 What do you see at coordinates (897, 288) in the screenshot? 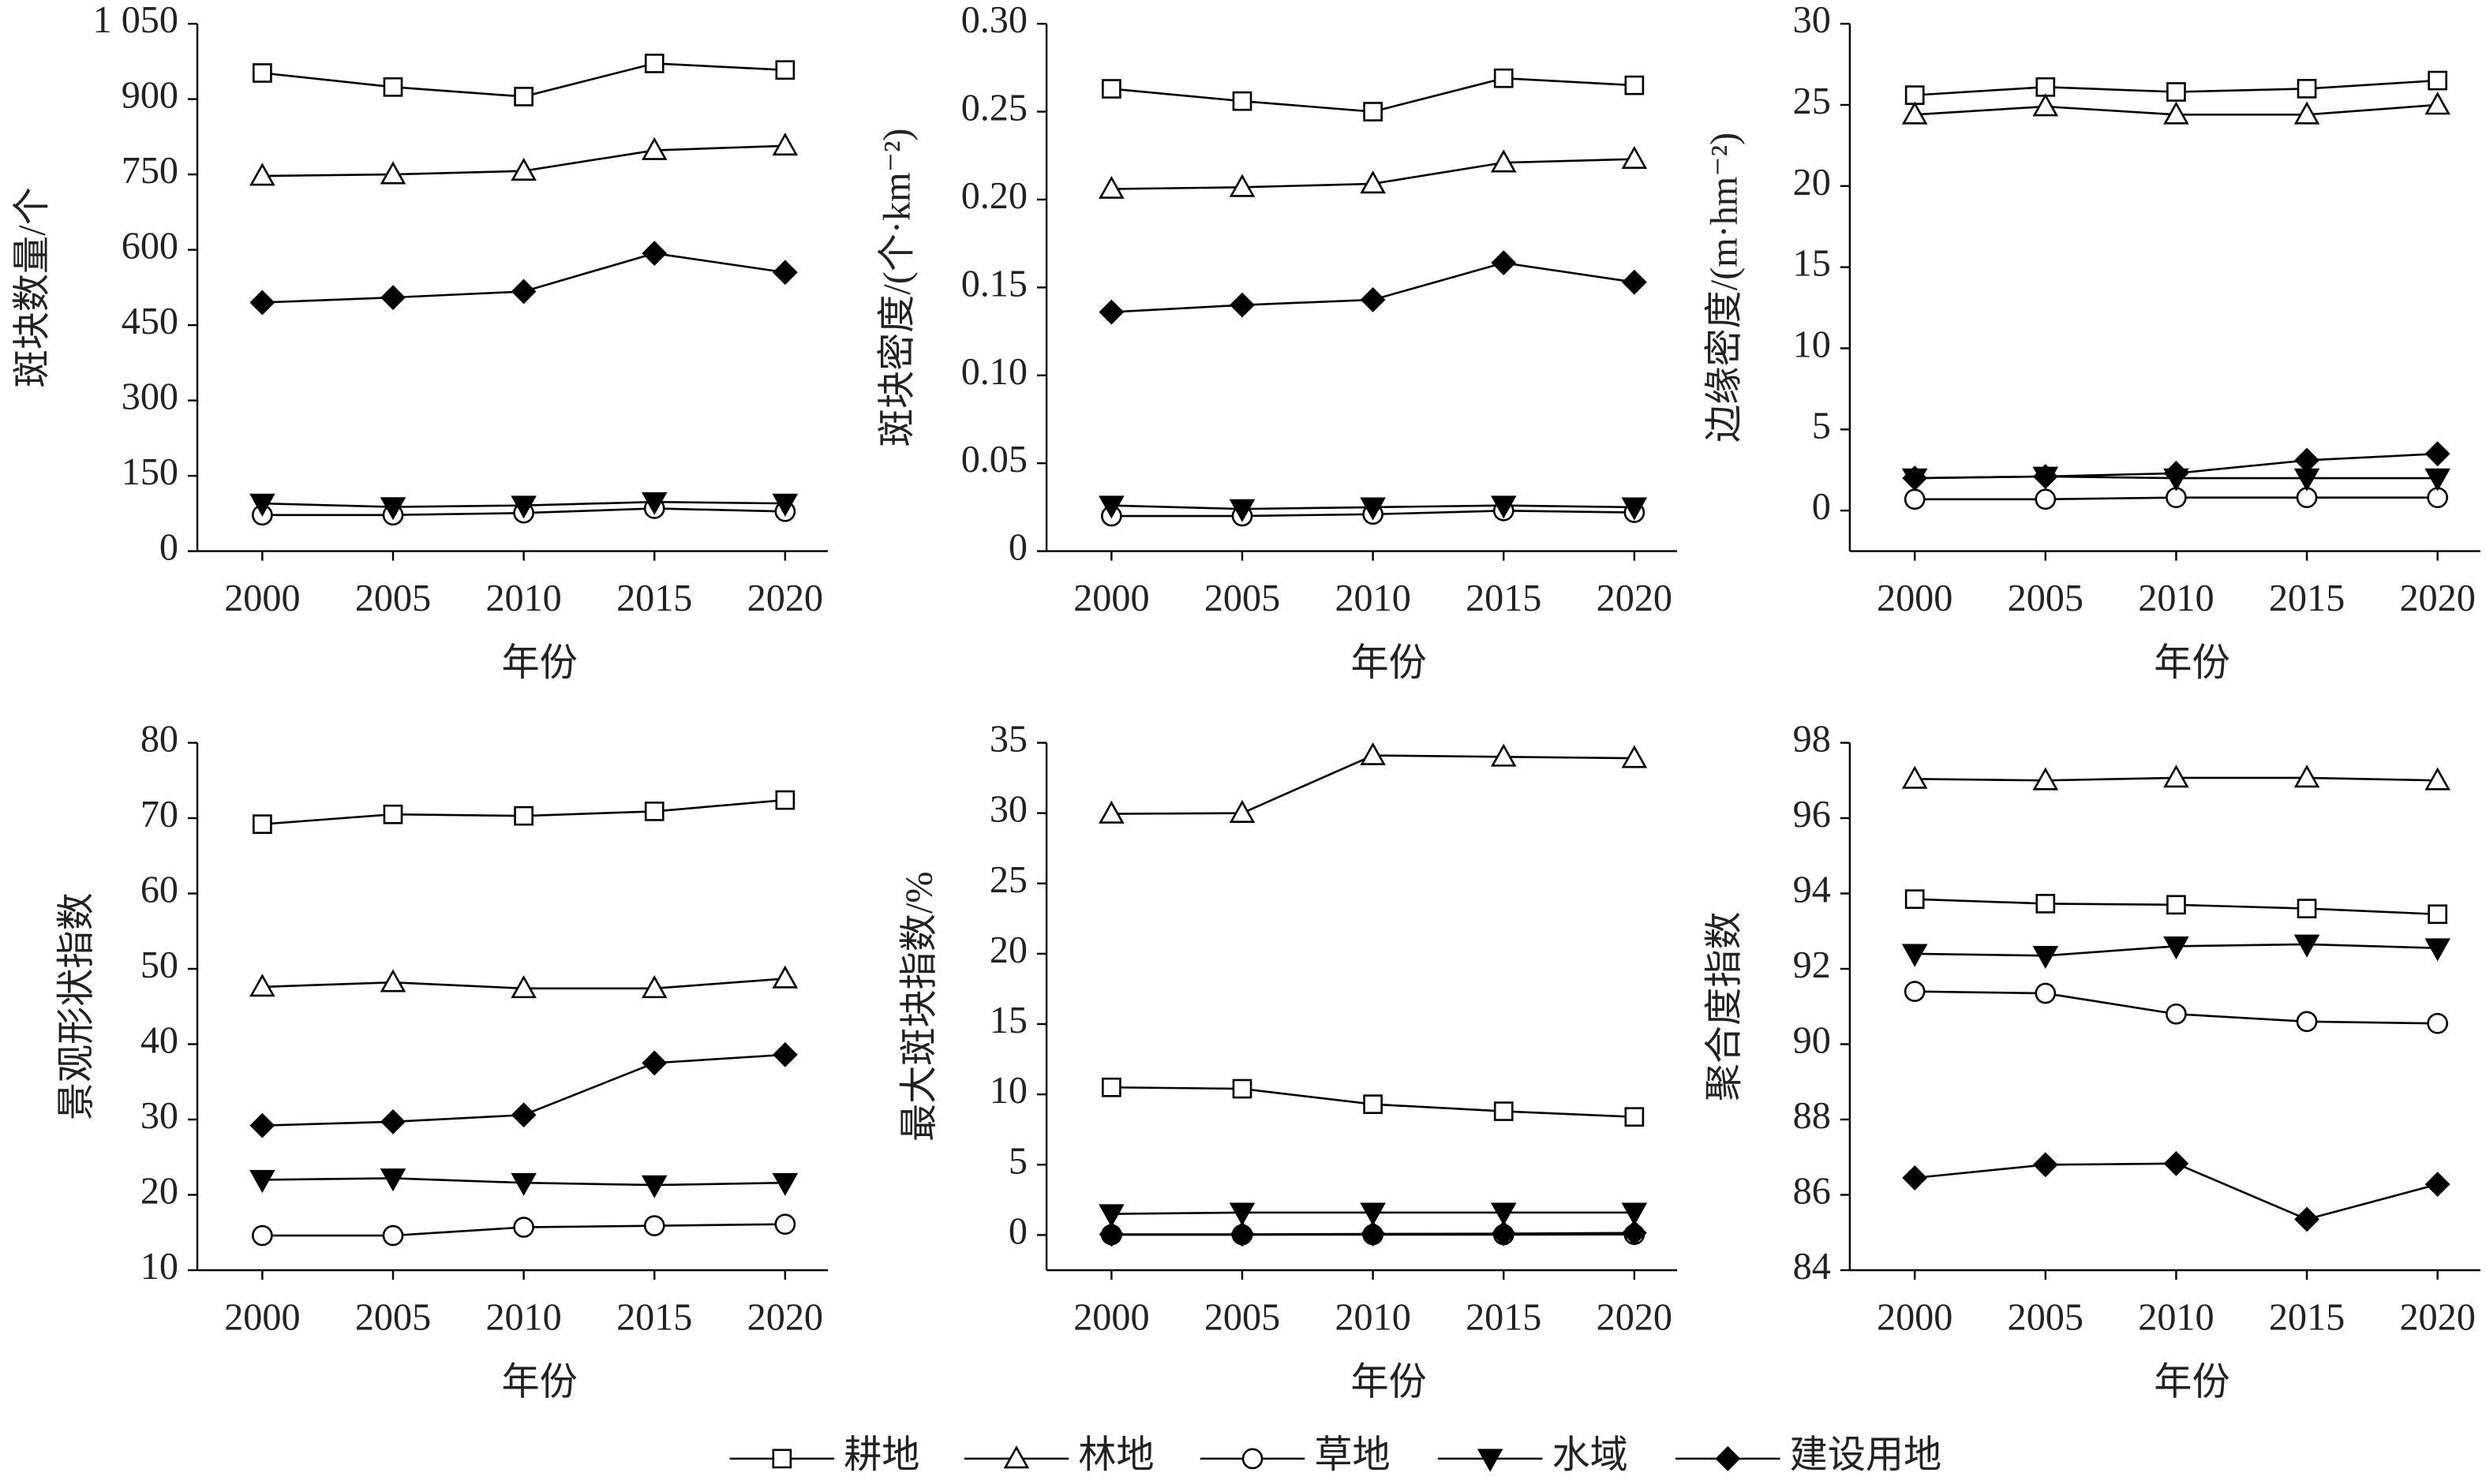
I see `y-axis-label: 斑块密度/(个·km⁻²)` at bounding box center [897, 288].